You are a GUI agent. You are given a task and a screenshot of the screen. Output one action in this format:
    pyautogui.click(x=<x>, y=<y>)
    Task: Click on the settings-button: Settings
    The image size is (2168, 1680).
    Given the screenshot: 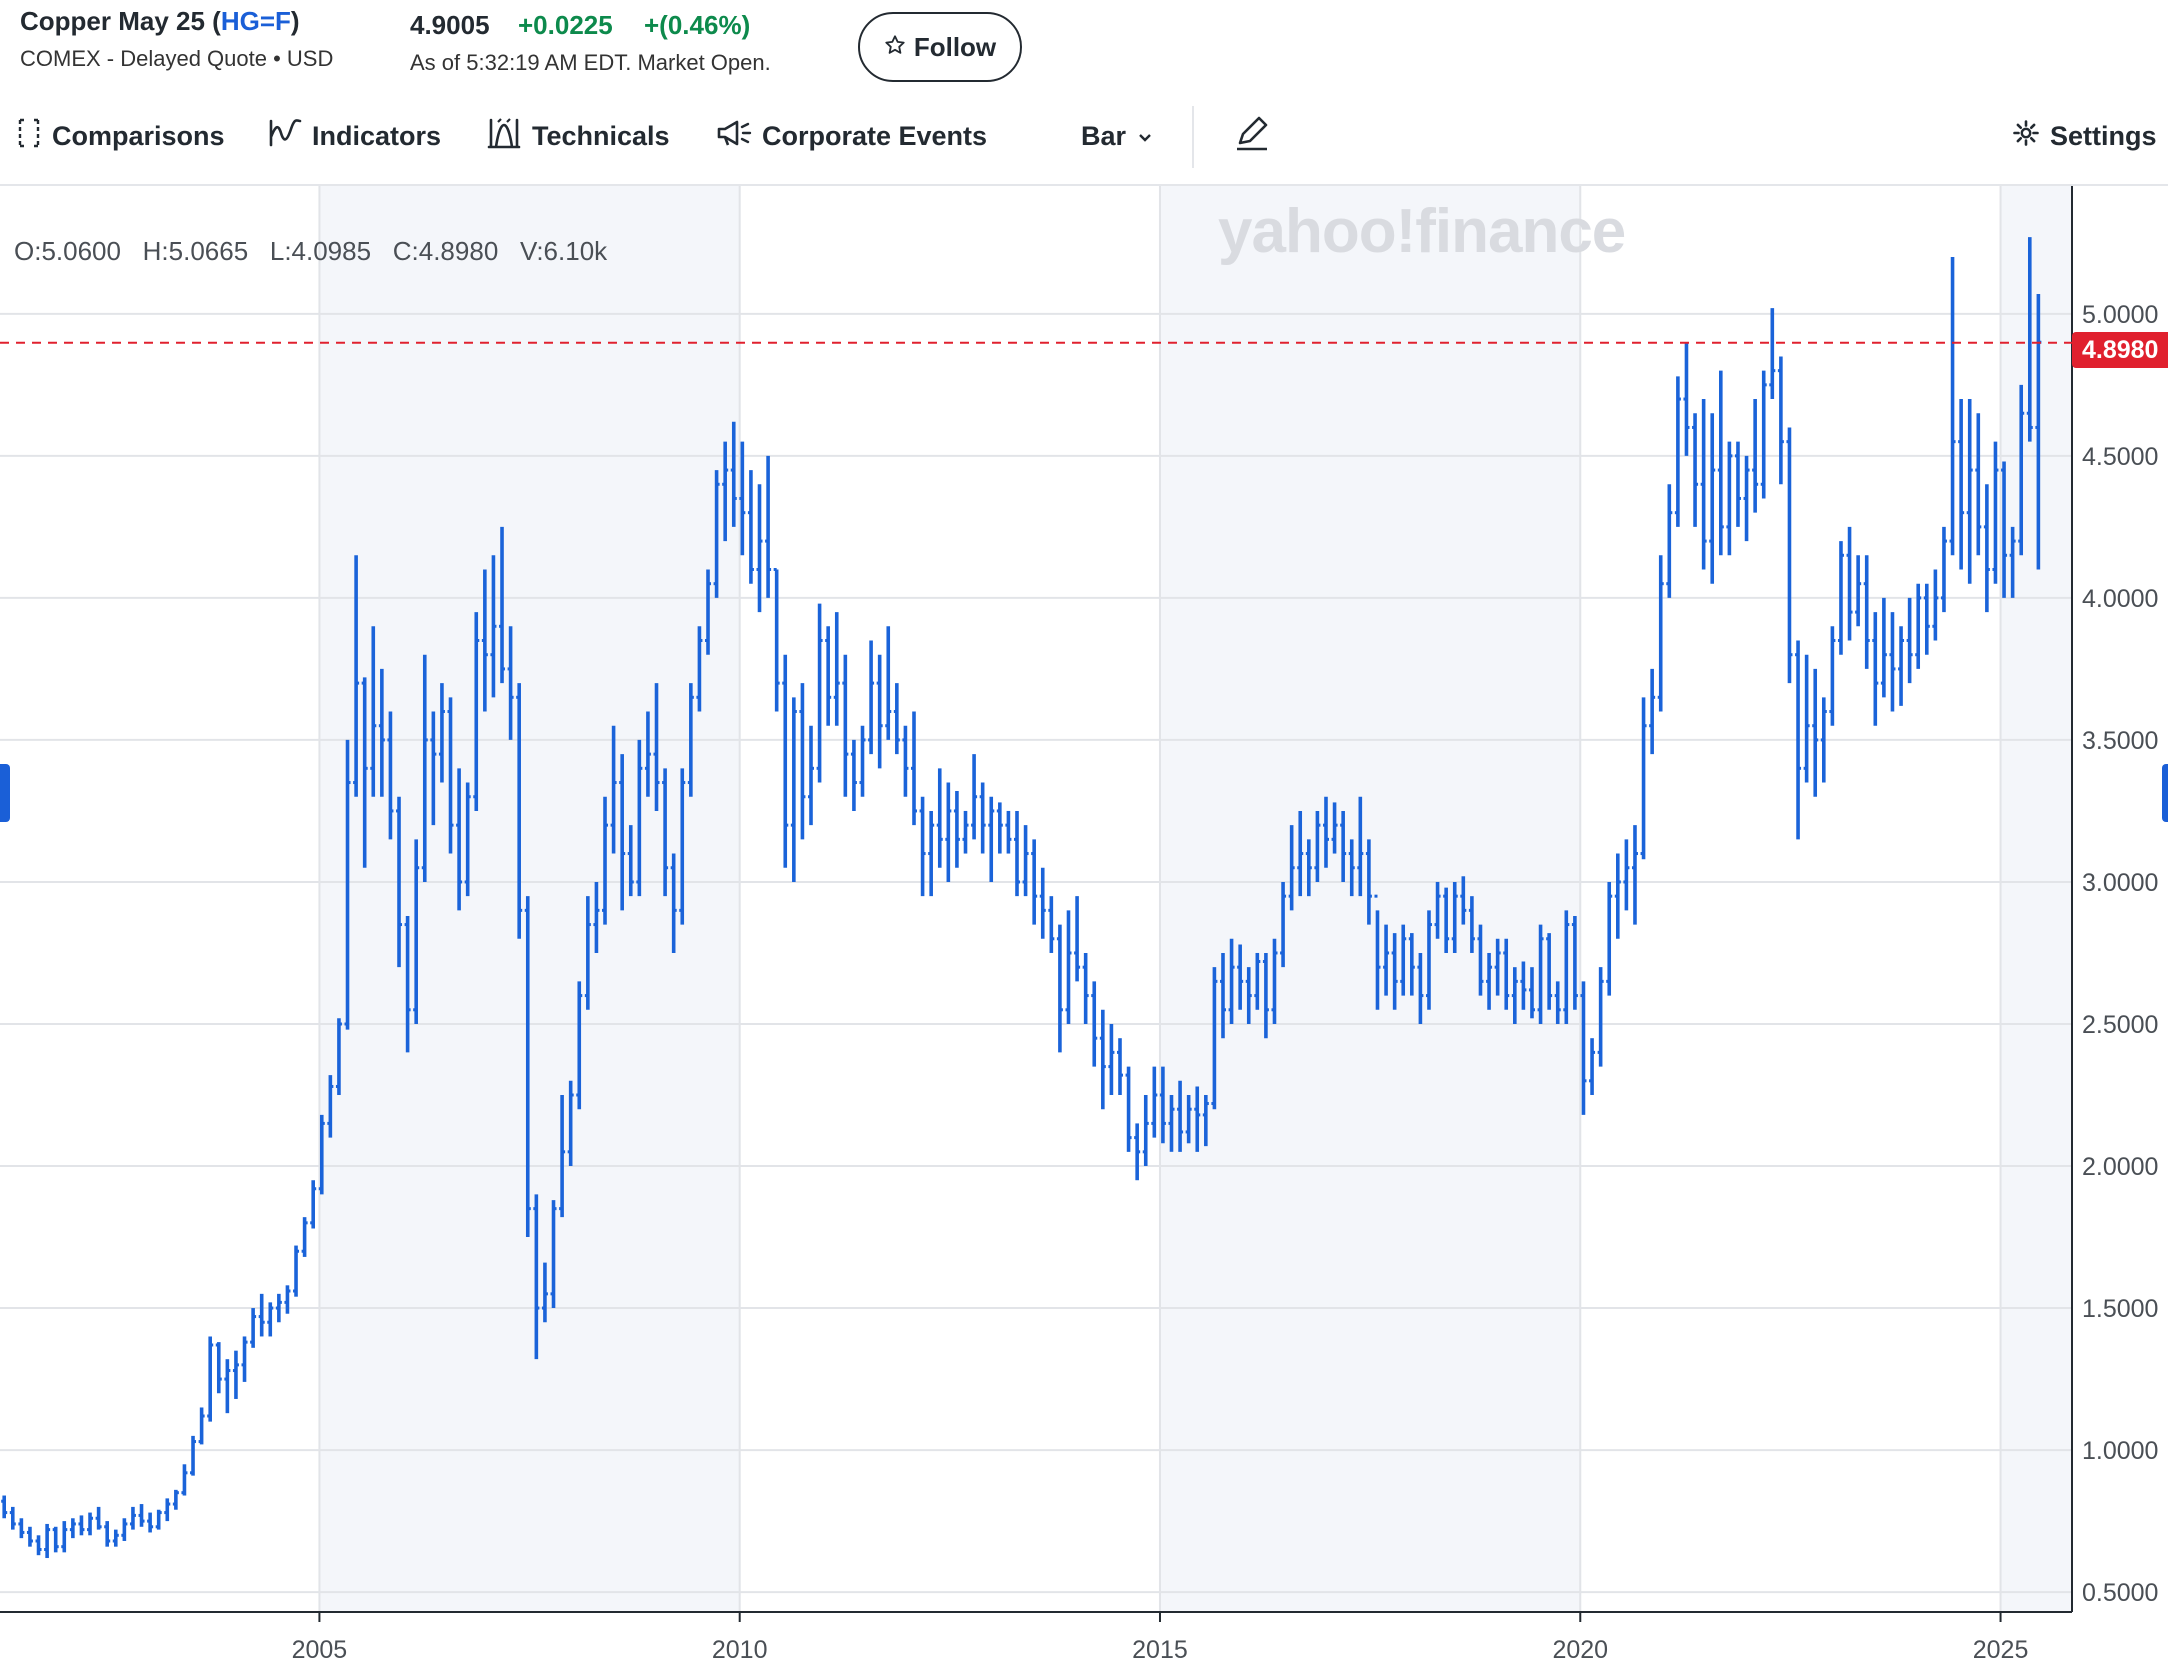 What is the action you would take?
    pyautogui.click(x=2084, y=136)
    